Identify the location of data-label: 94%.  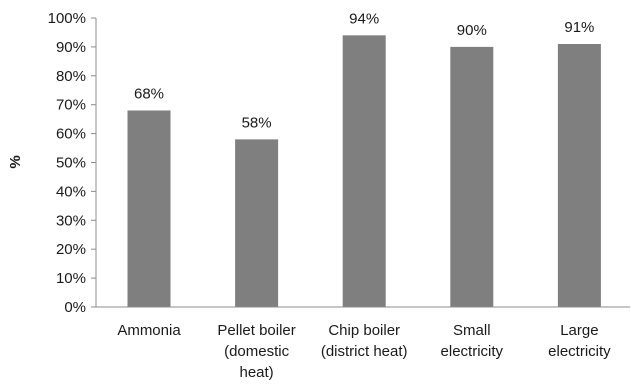
(364, 18).